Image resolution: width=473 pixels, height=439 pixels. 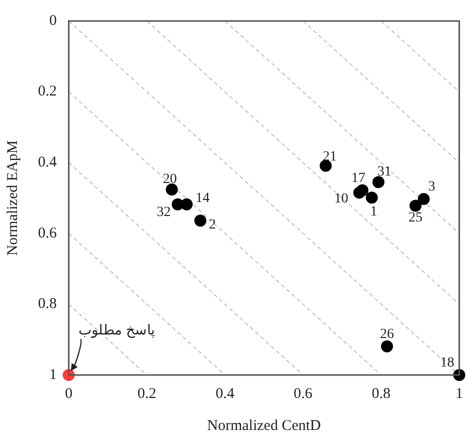 I want to click on annotation: 17, so click(x=358, y=178).